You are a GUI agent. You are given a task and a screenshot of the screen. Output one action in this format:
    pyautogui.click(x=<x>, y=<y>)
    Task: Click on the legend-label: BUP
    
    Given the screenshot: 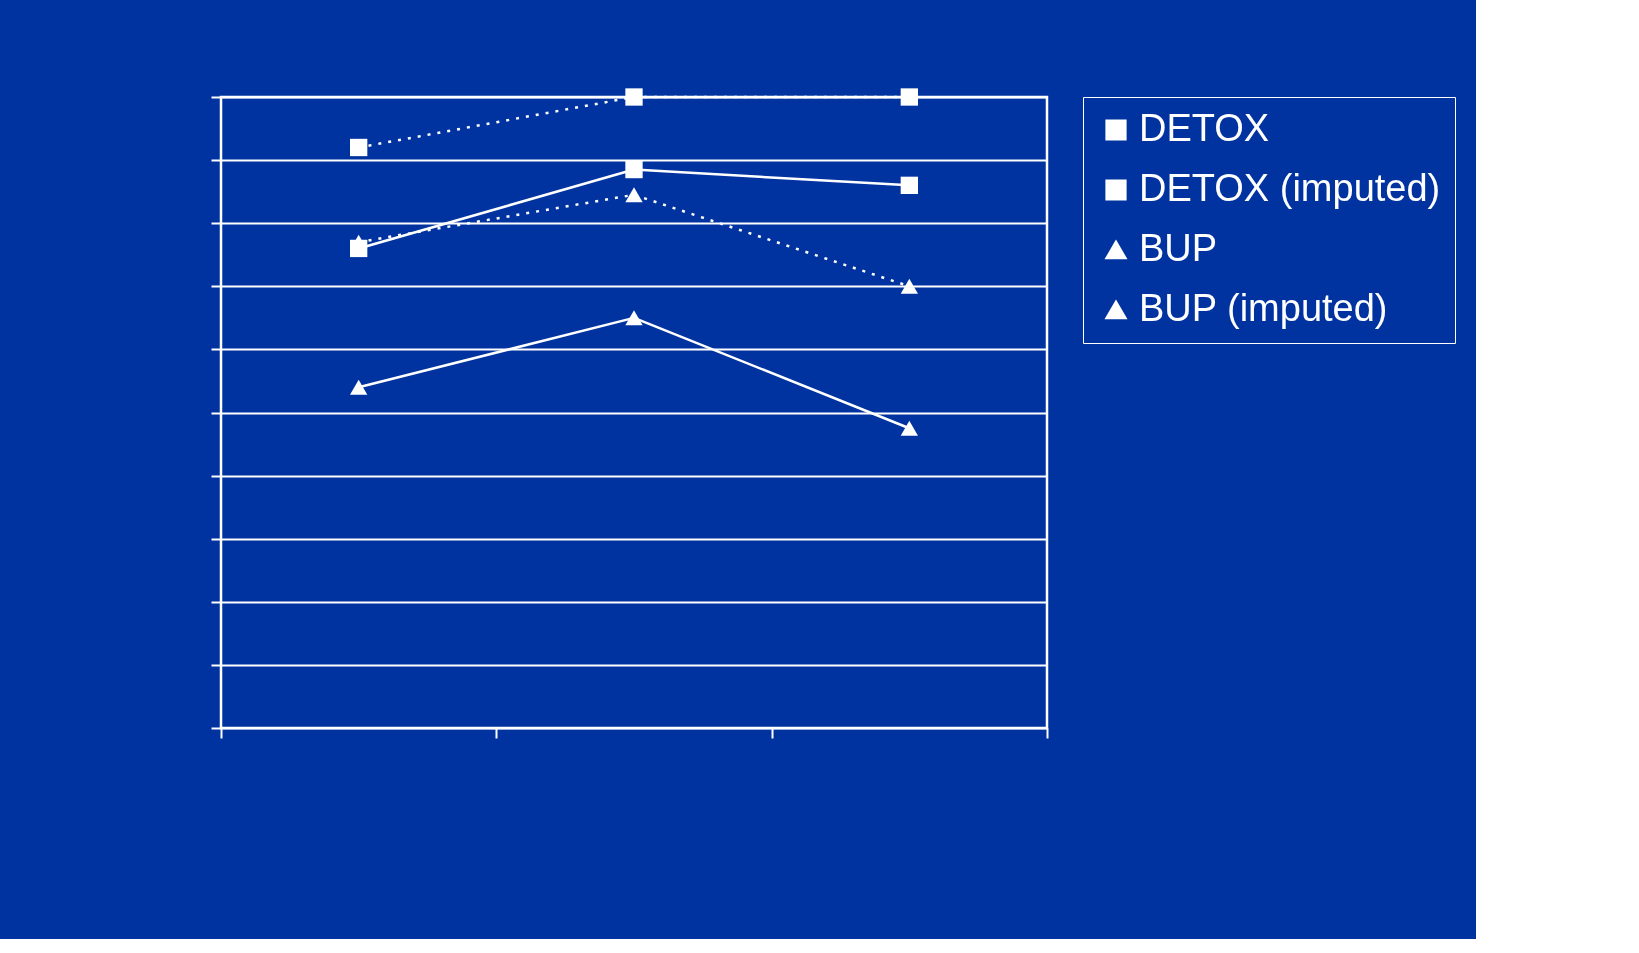 What is the action you would take?
    pyautogui.click(x=1178, y=248)
    